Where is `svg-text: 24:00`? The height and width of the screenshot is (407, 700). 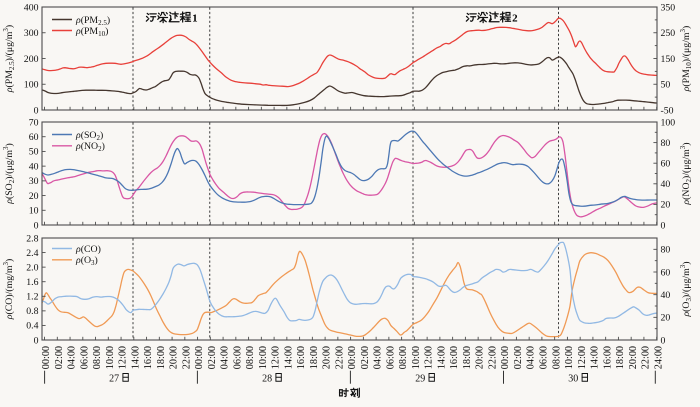
svg-text: 24:00 is located at coordinates (658, 357).